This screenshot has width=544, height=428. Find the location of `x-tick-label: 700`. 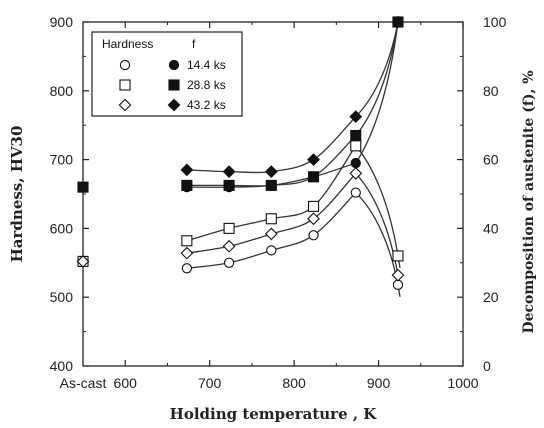

x-tick-label: 700 is located at coordinates (210, 383).